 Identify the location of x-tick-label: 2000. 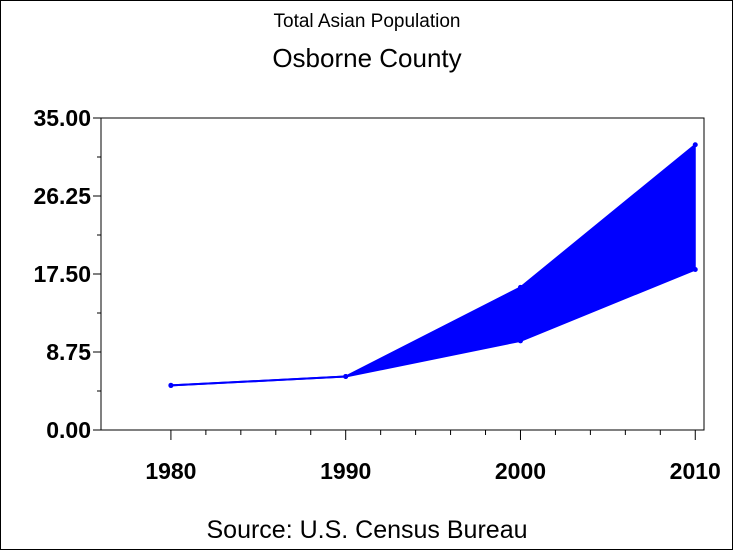
(520, 471).